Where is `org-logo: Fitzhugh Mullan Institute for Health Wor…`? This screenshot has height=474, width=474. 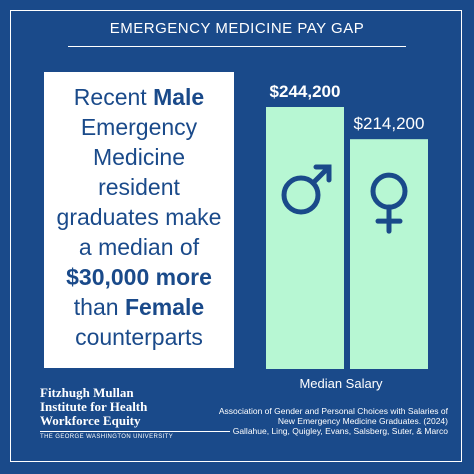
org-logo: Fitzhugh Mullan Institute for Health Wor… is located at coordinates (135, 413).